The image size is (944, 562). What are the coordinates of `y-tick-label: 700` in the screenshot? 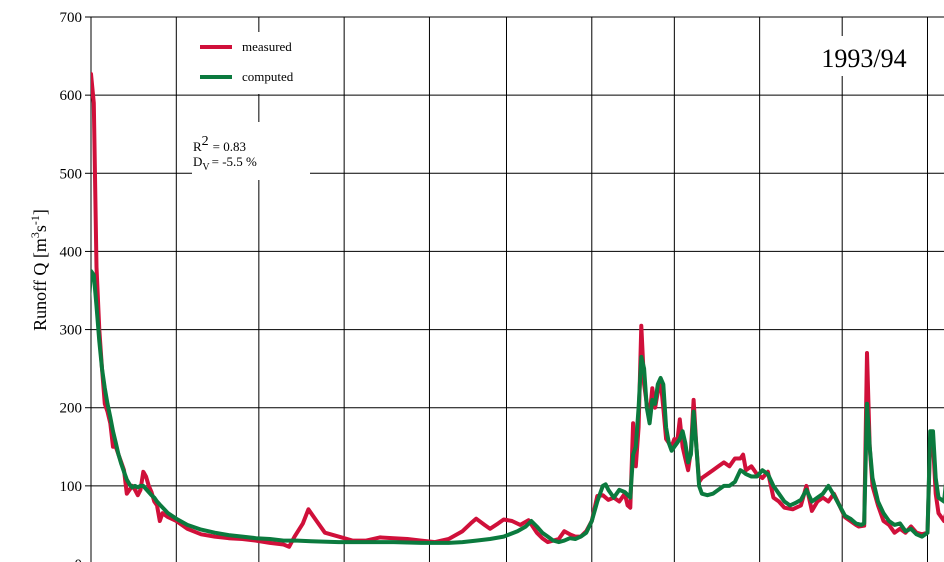 It's located at (71, 18).